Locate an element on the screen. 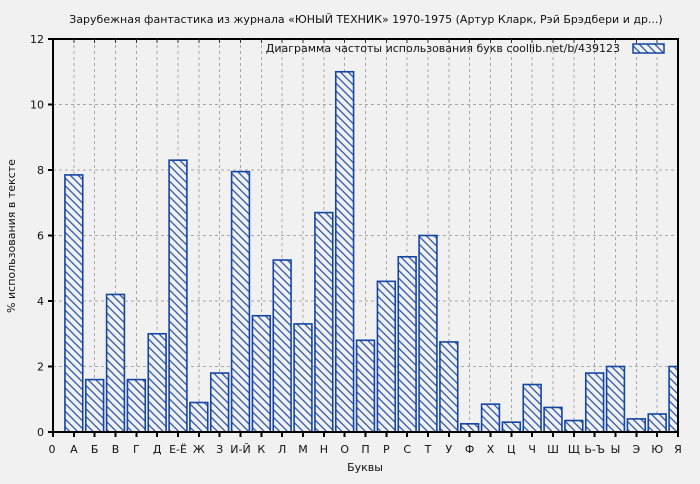 This screenshot has width=700, height=484. x-tick-label: Б is located at coordinates (95, 449).